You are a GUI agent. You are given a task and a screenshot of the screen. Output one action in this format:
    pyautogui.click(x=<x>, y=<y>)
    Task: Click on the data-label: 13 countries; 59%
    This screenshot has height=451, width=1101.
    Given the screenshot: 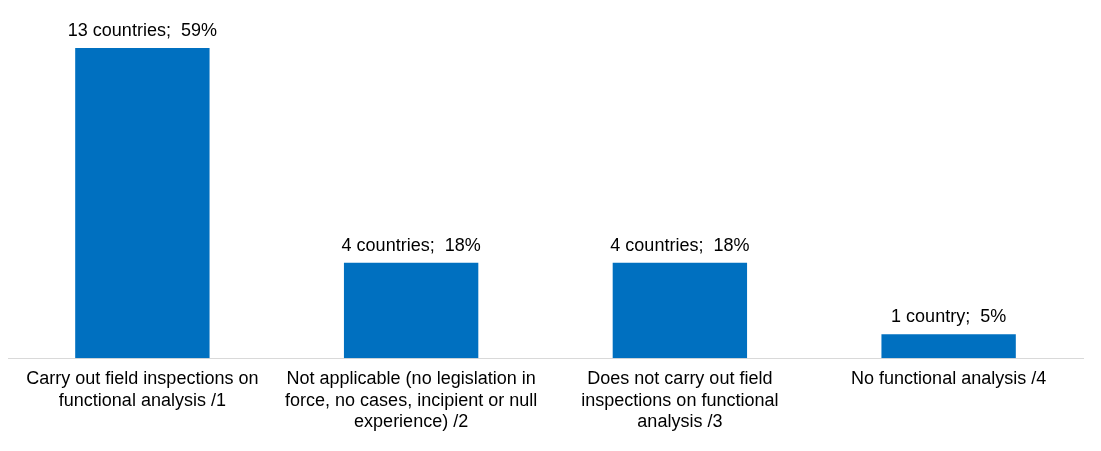 What is the action you would take?
    pyautogui.click(x=142, y=29)
    